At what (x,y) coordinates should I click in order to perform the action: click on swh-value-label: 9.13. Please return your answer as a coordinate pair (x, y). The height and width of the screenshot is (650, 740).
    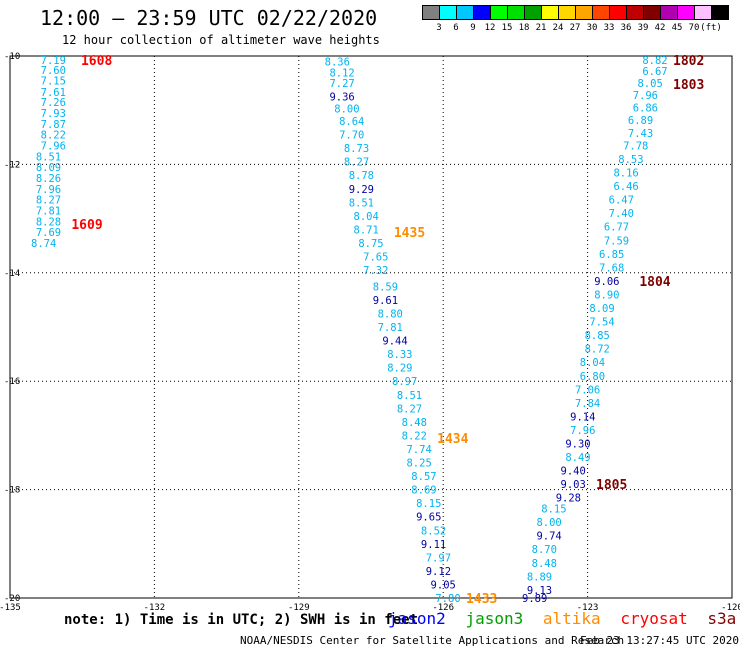
    Looking at the image, I should click on (539, 591).